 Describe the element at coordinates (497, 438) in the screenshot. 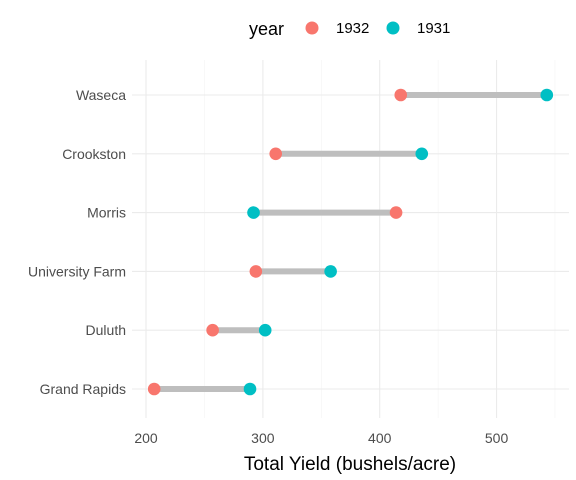

I see `x-tick-label: 500` at that location.